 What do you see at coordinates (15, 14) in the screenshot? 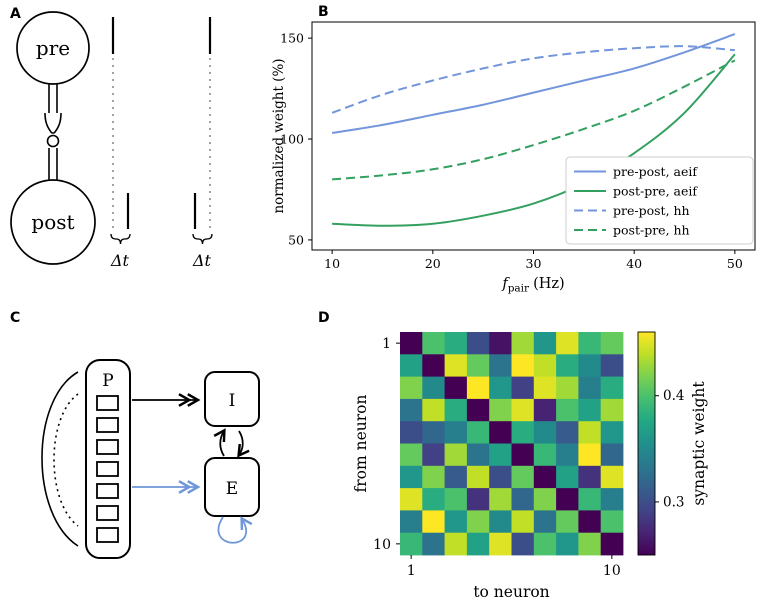
I see `panel-a-label: A` at bounding box center [15, 14].